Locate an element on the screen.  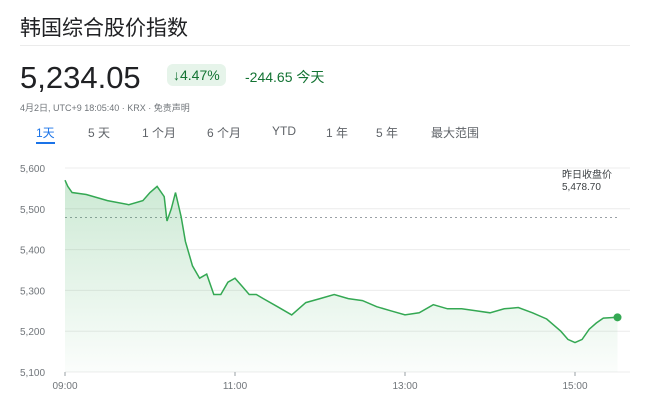
x-tick-label: 11:00 is located at coordinates (235, 386).